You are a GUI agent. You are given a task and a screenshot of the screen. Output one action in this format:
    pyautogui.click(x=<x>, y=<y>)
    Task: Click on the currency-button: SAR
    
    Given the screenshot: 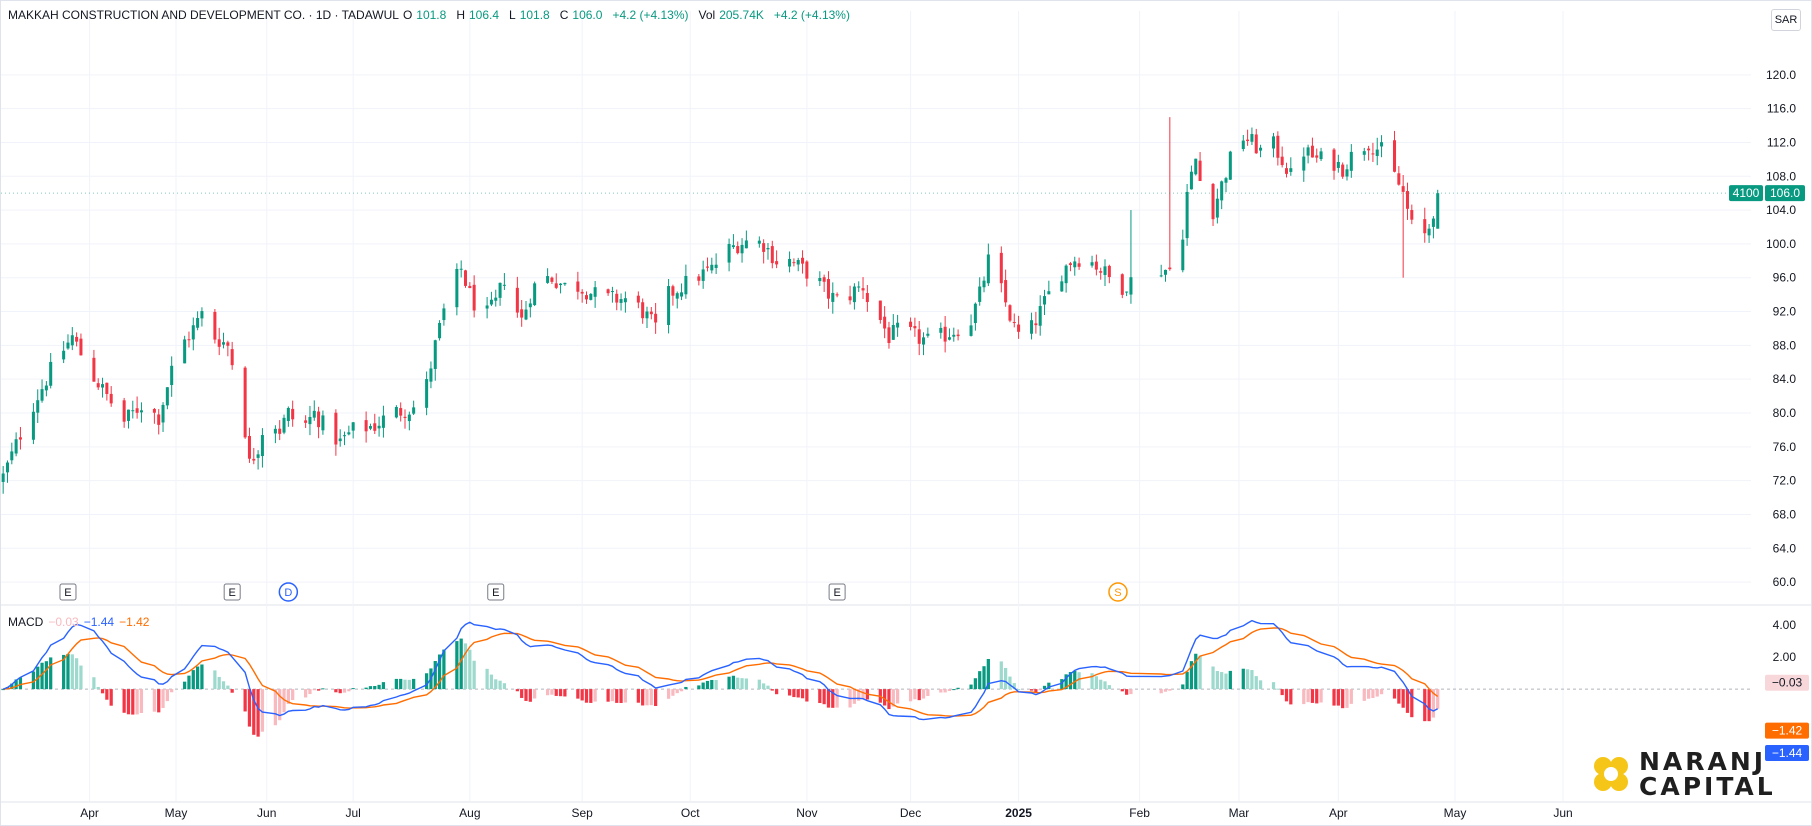 What is the action you would take?
    pyautogui.click(x=1786, y=20)
    